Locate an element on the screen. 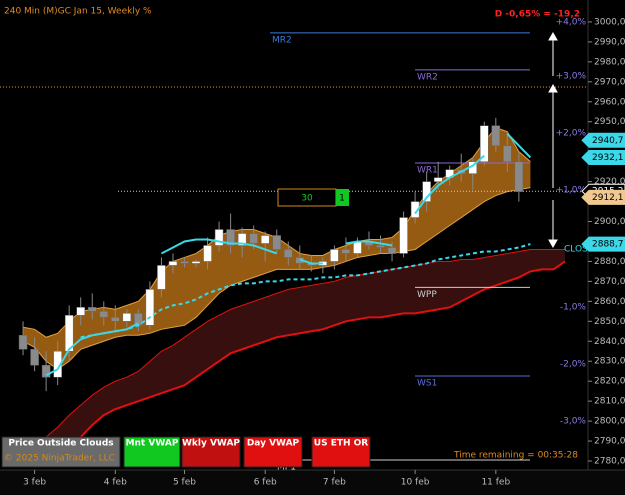  y-tick-label: 3000,0 is located at coordinates (609, 22).